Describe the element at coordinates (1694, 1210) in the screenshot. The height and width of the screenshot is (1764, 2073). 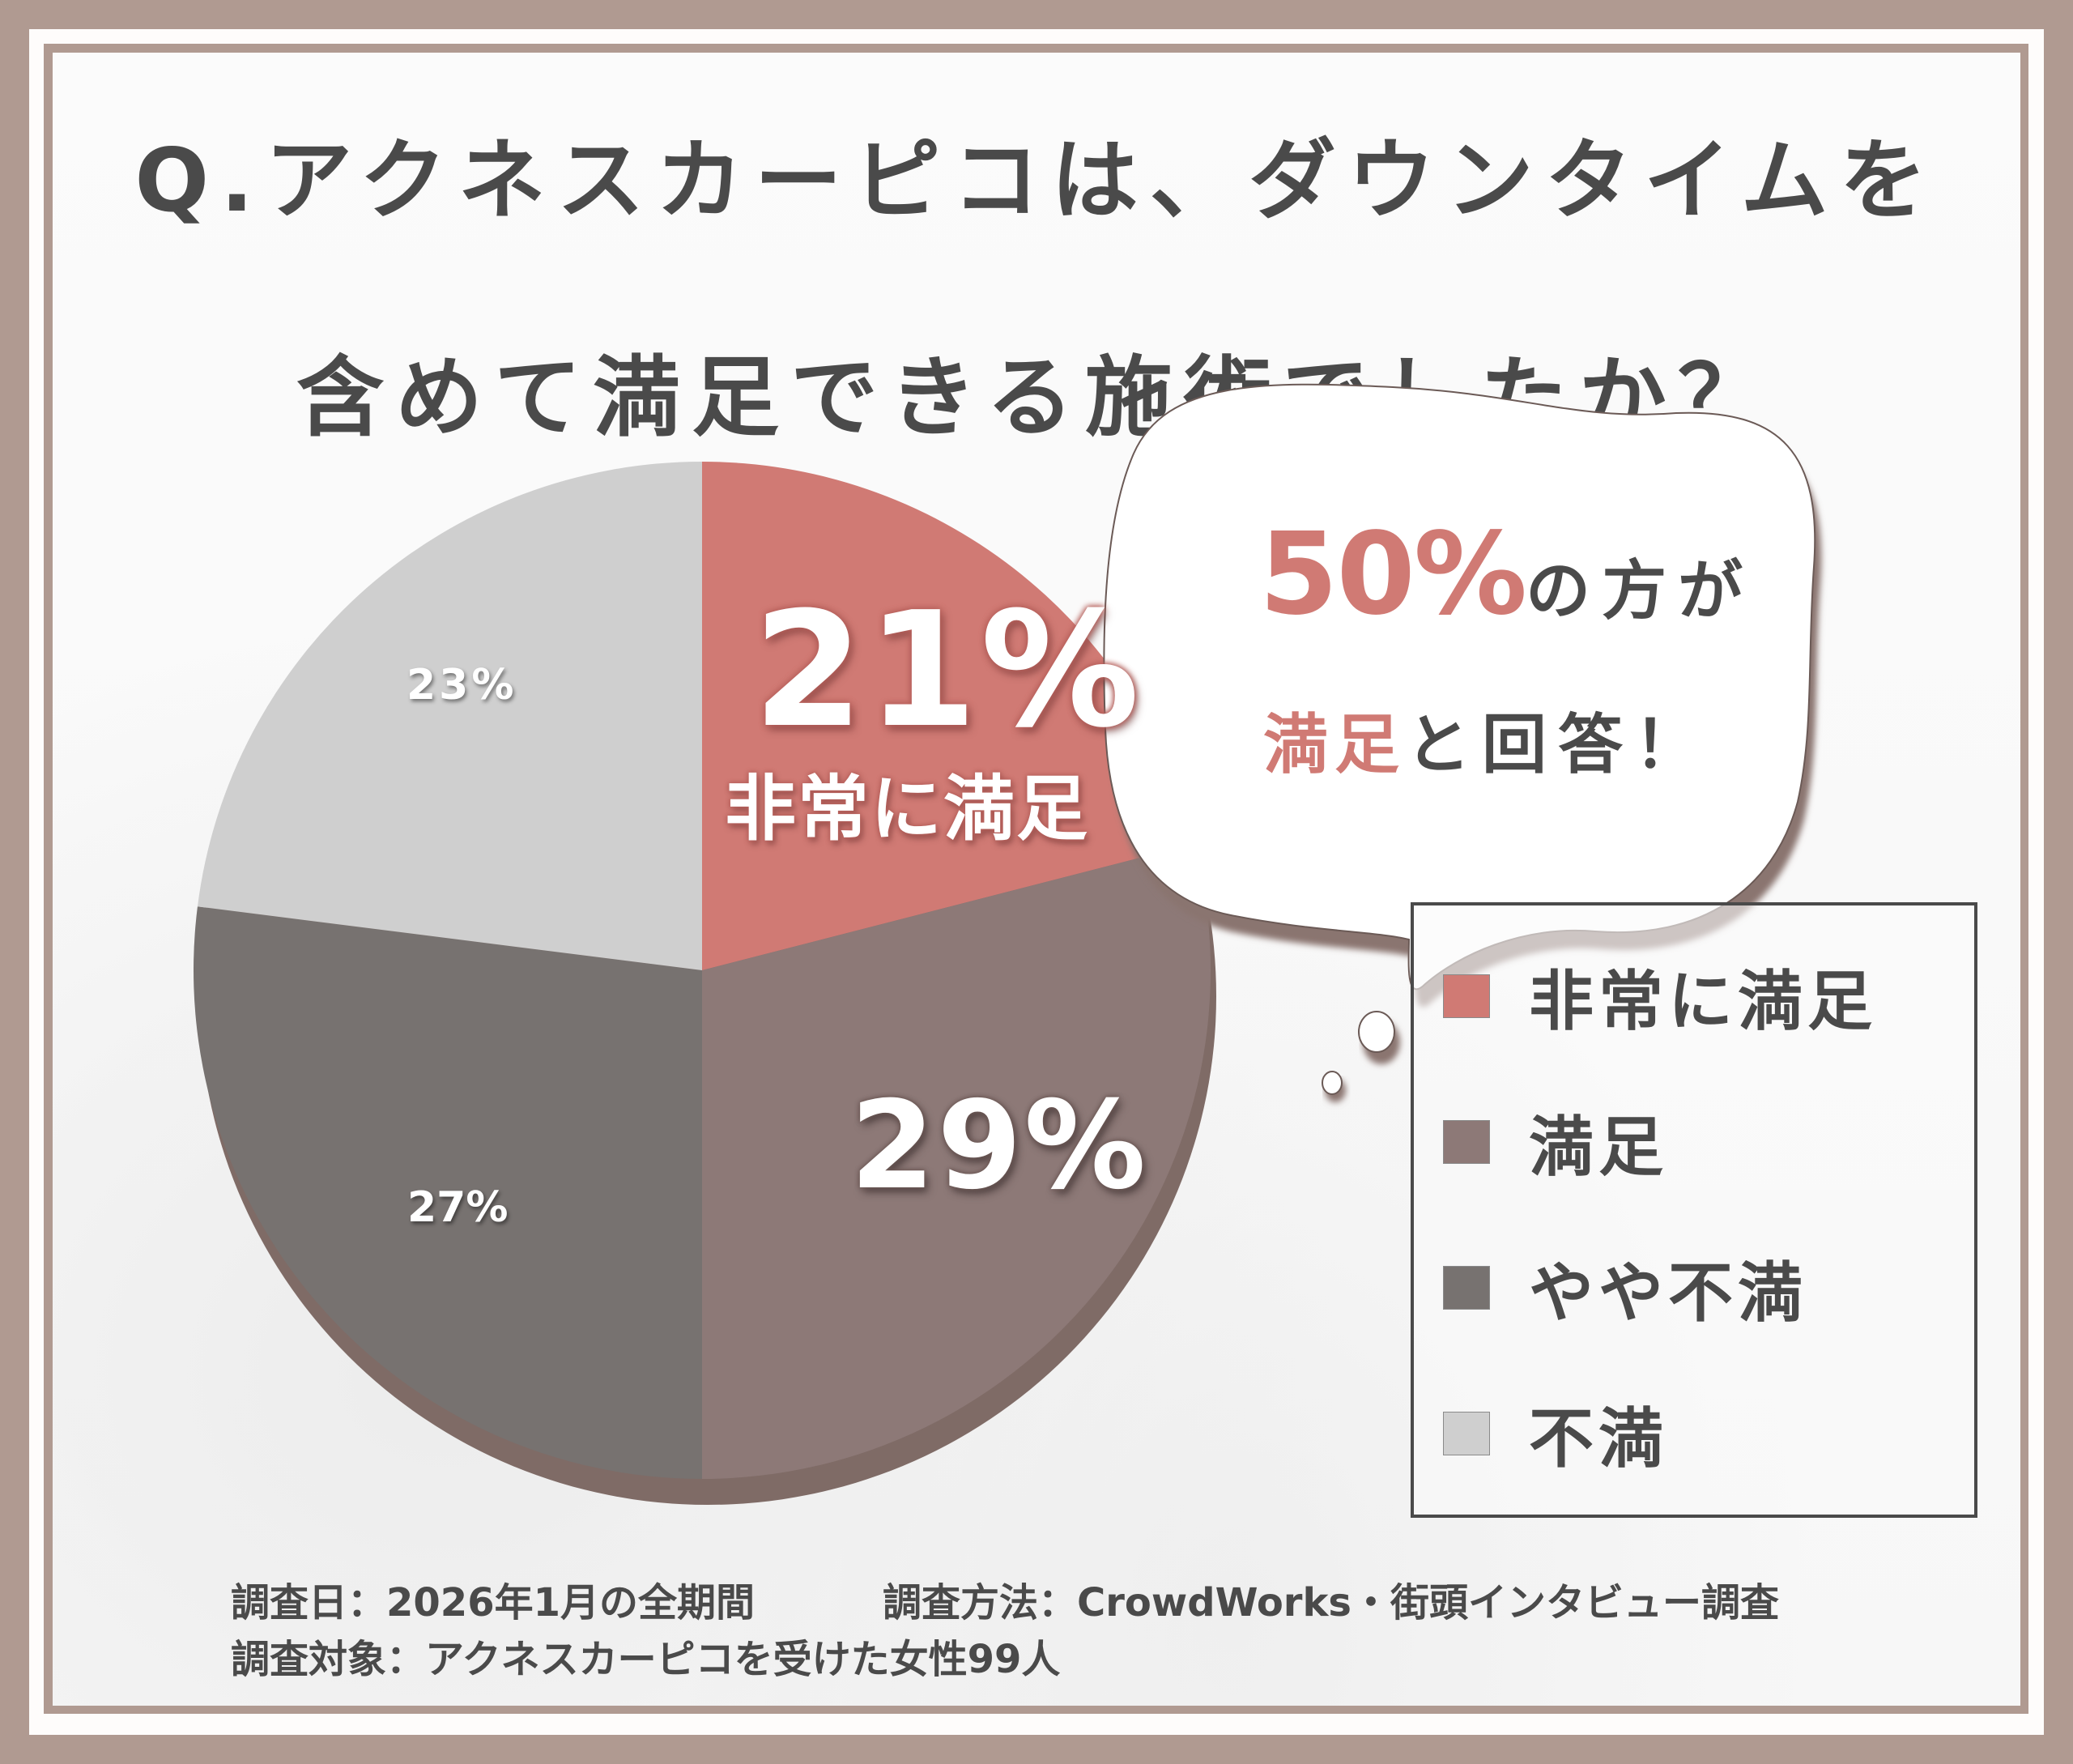
I see `chart-legend: 非常に満足 満足 やや不満 不満` at that location.